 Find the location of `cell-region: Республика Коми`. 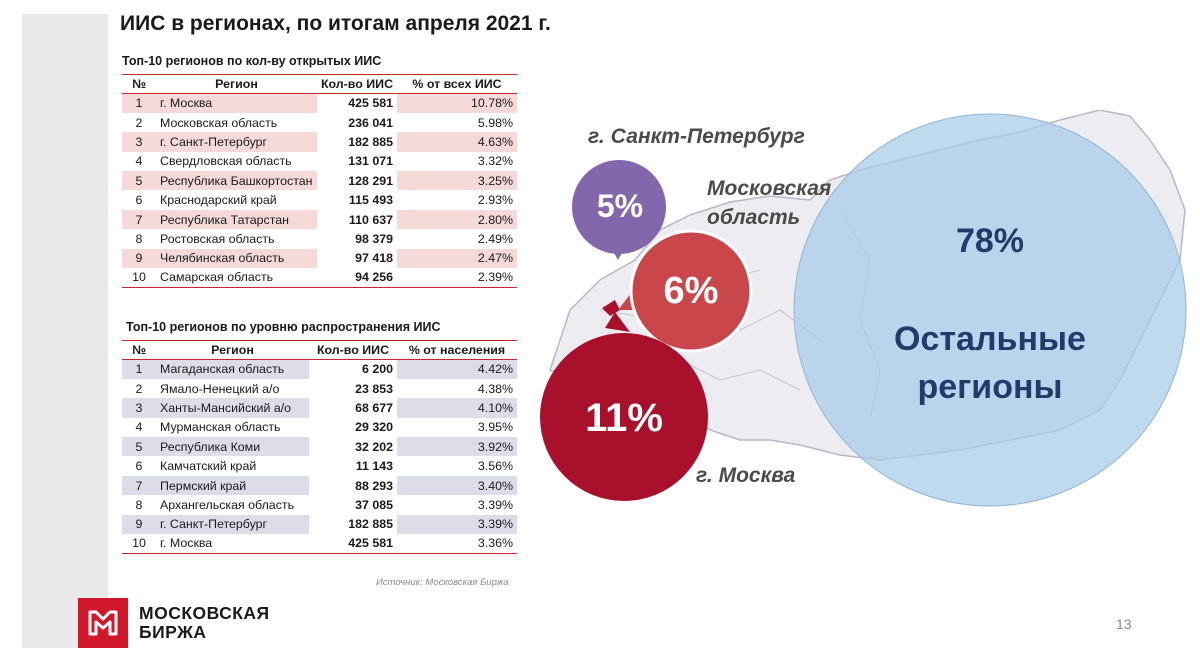

cell-region: Республика Коми is located at coordinates (232, 447).